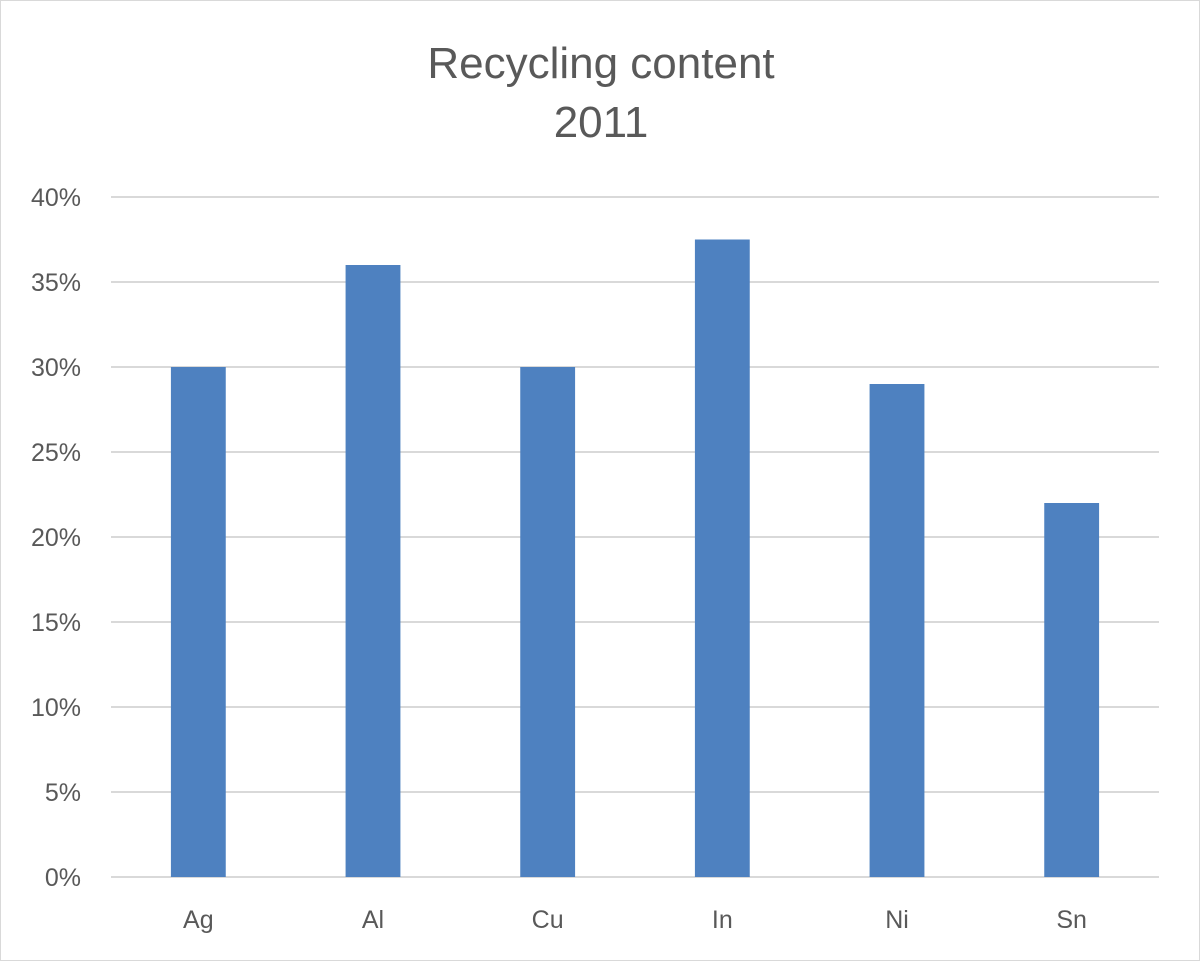 The width and height of the screenshot is (1200, 961). What do you see at coordinates (198, 920) in the screenshot?
I see `x-tick-label: Ag` at bounding box center [198, 920].